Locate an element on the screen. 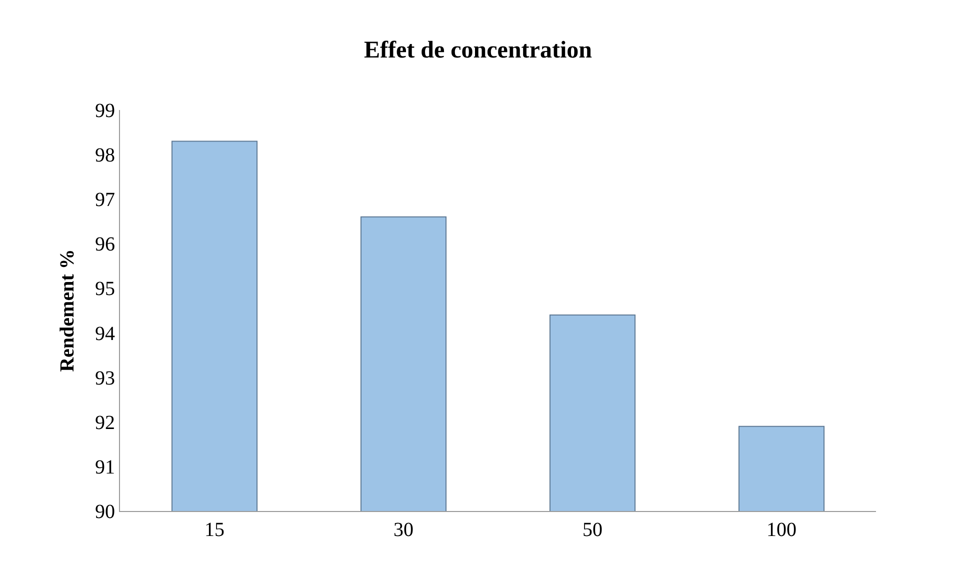 Image resolution: width=956 pixels, height=581 pixels. x-tick-label: 15 is located at coordinates (214, 530).